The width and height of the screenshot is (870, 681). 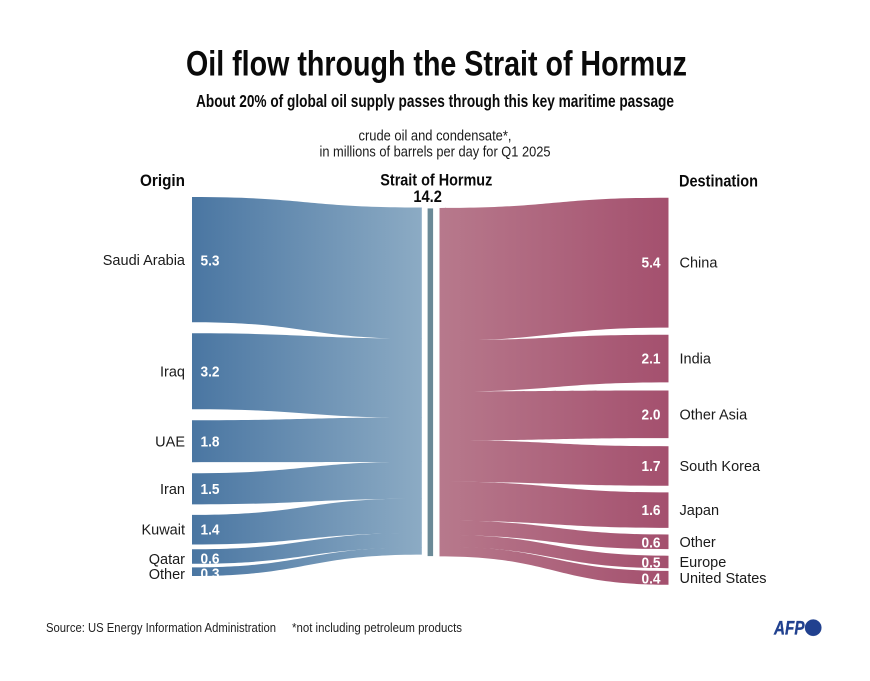 I want to click on svg-text: Iraq, so click(x=172, y=373).